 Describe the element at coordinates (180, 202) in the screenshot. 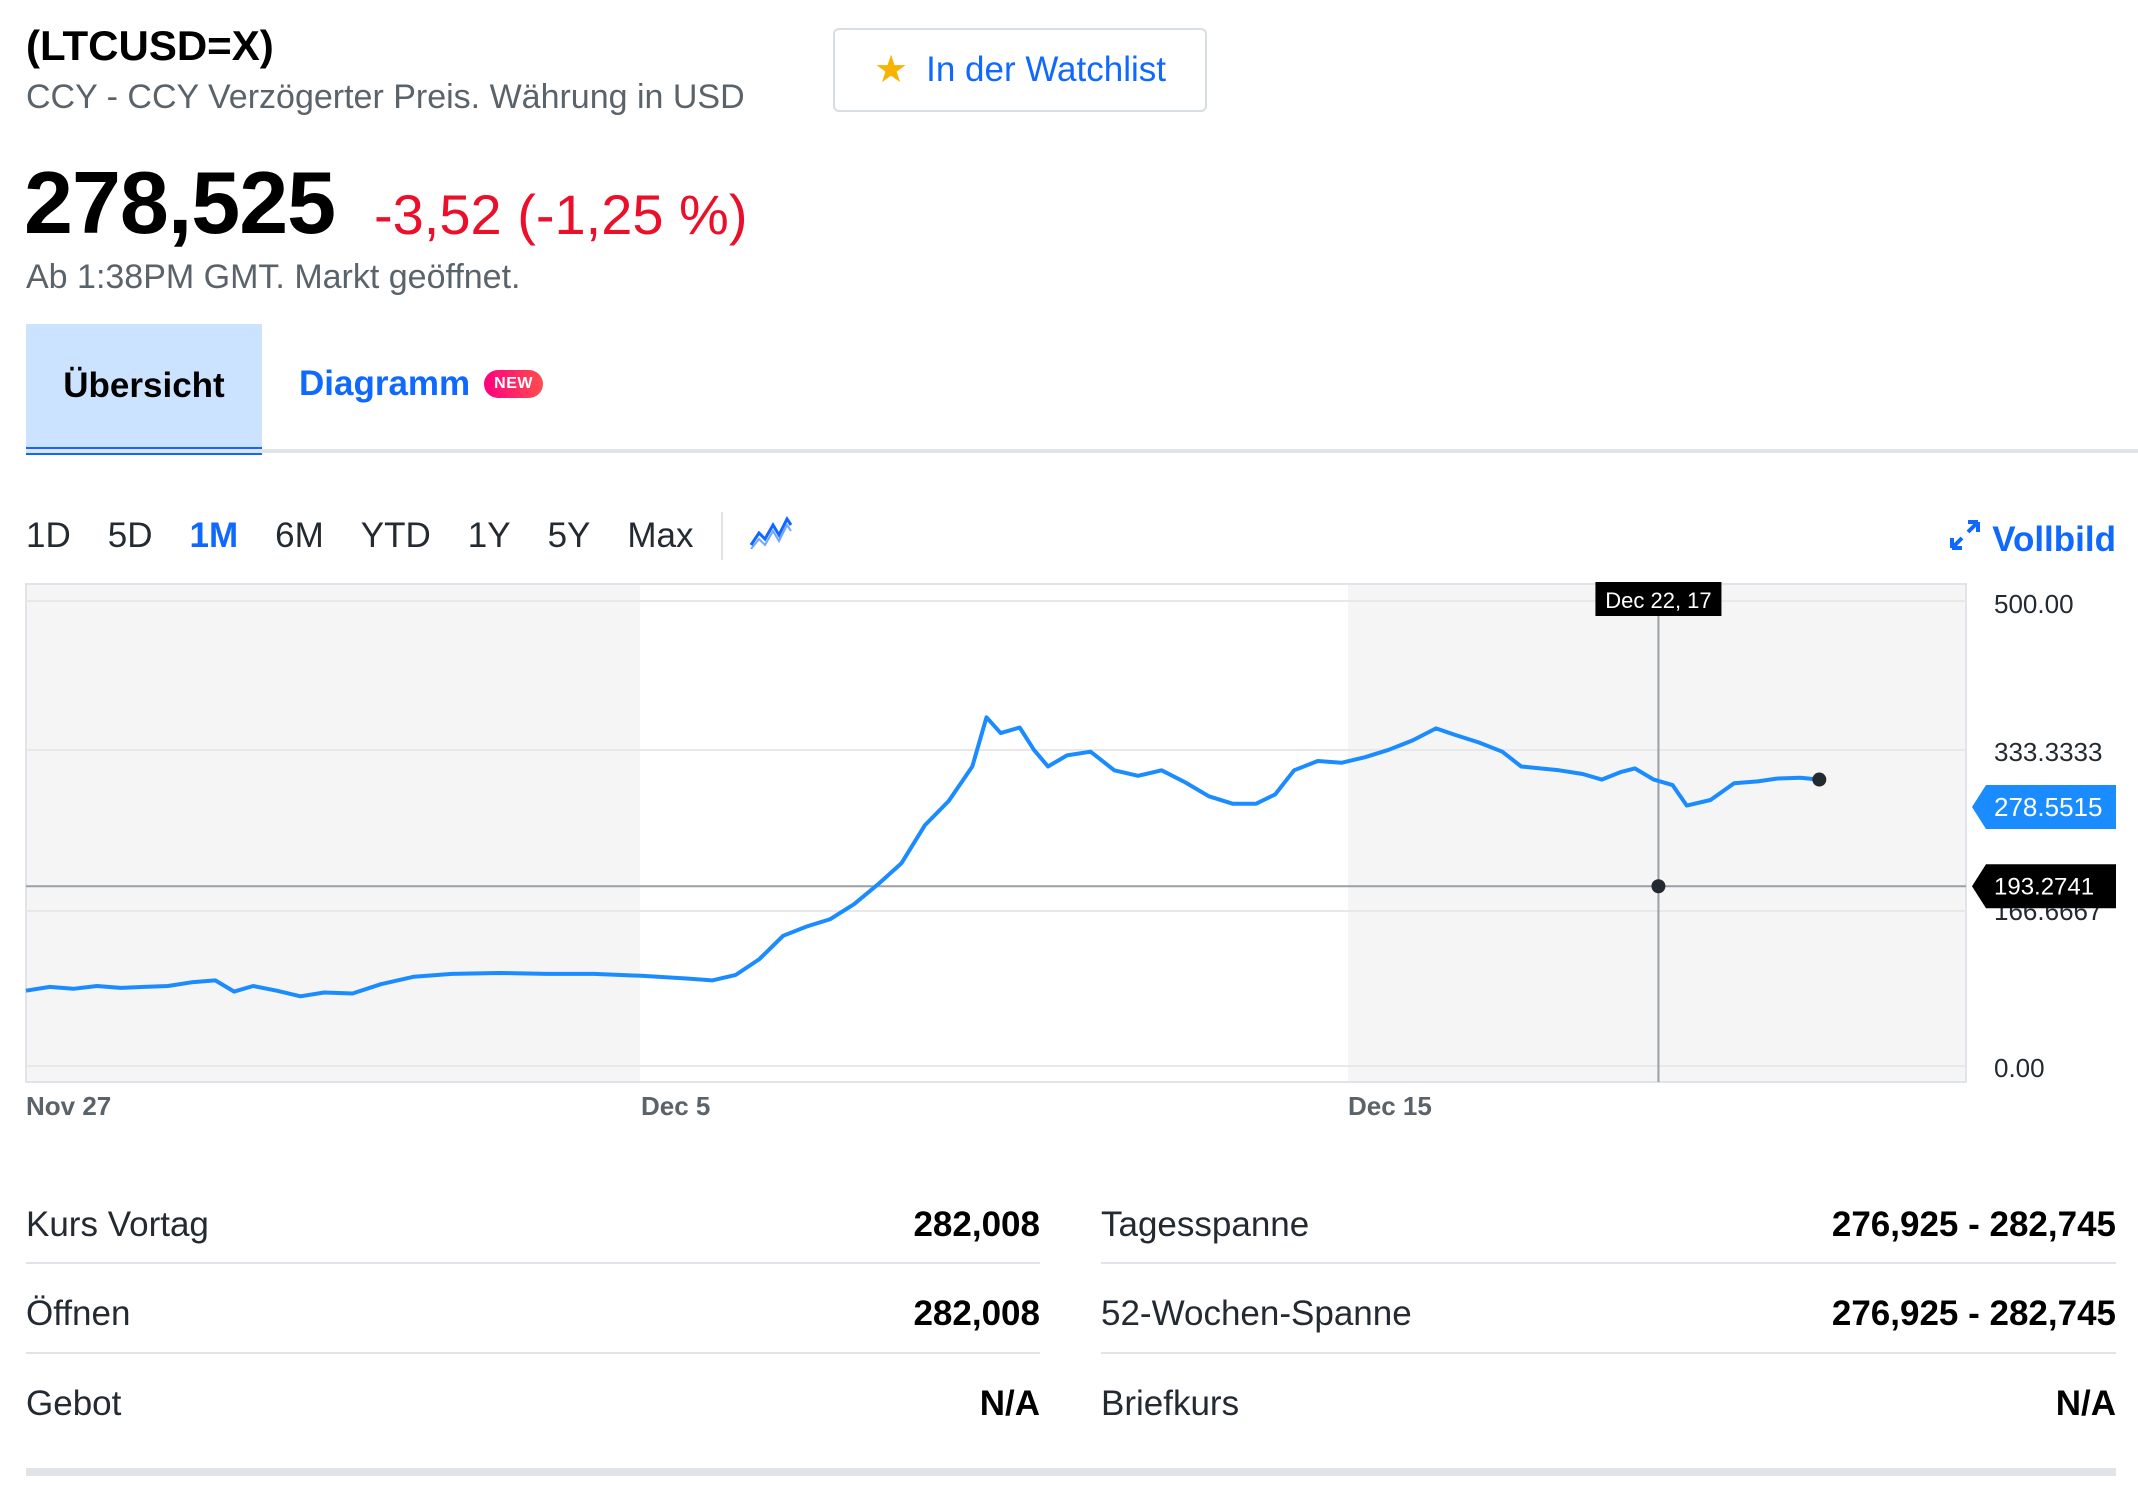

I see `current-price: 278,525` at that location.